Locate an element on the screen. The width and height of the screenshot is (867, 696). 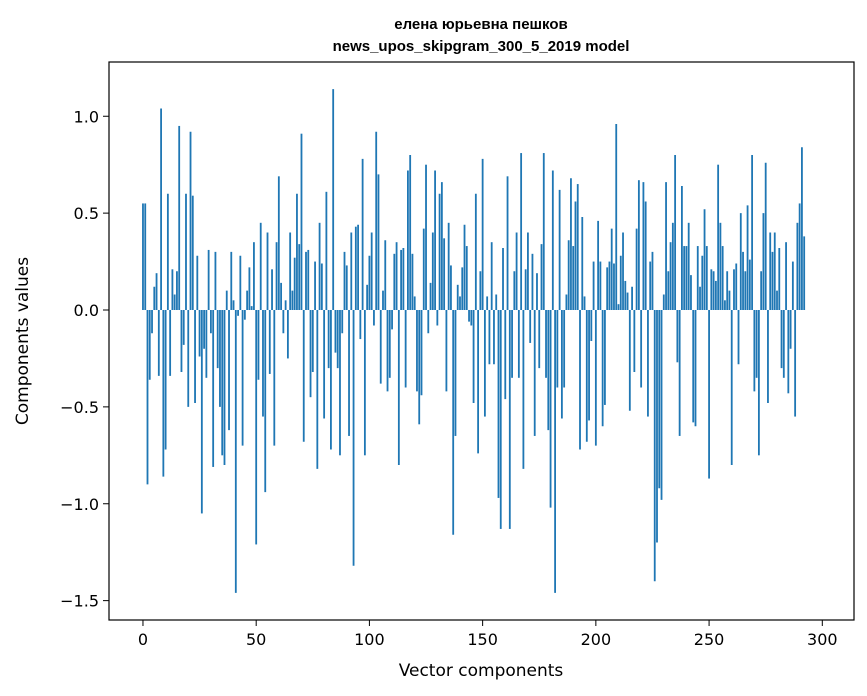
y-tick-label: −0.5 is located at coordinates (79, 407).